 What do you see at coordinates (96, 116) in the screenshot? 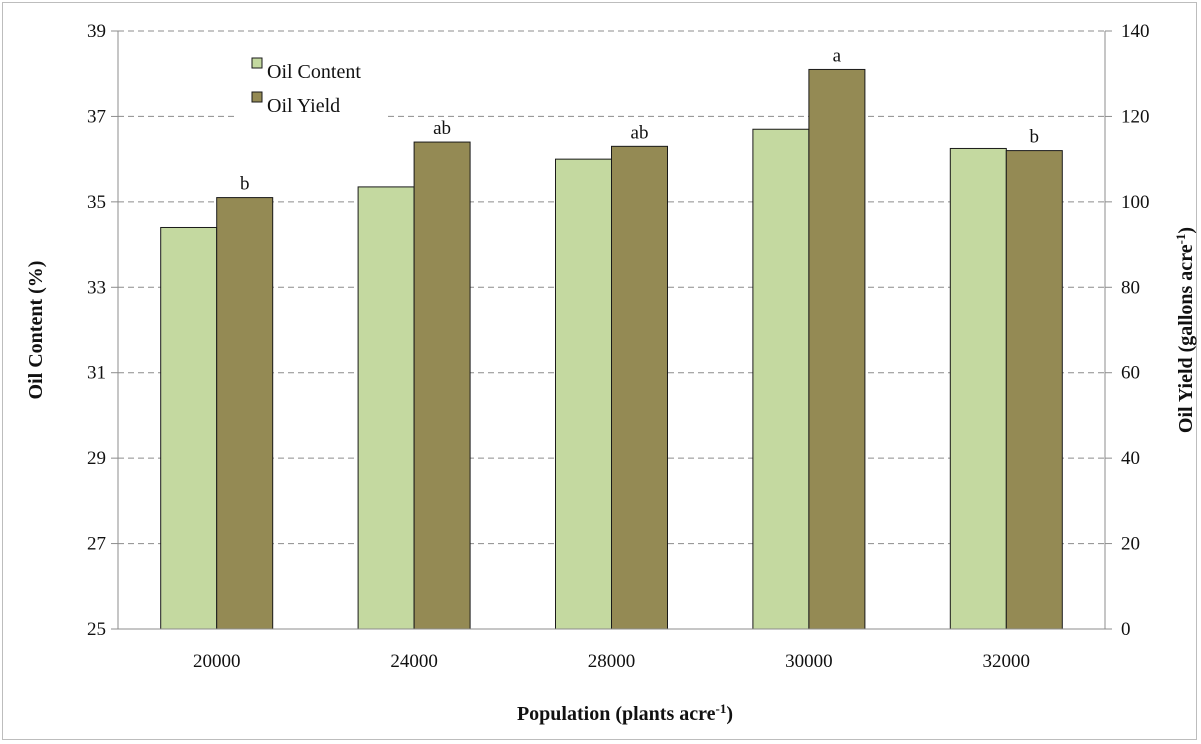
I see `y-left-tick-label: 37` at bounding box center [96, 116].